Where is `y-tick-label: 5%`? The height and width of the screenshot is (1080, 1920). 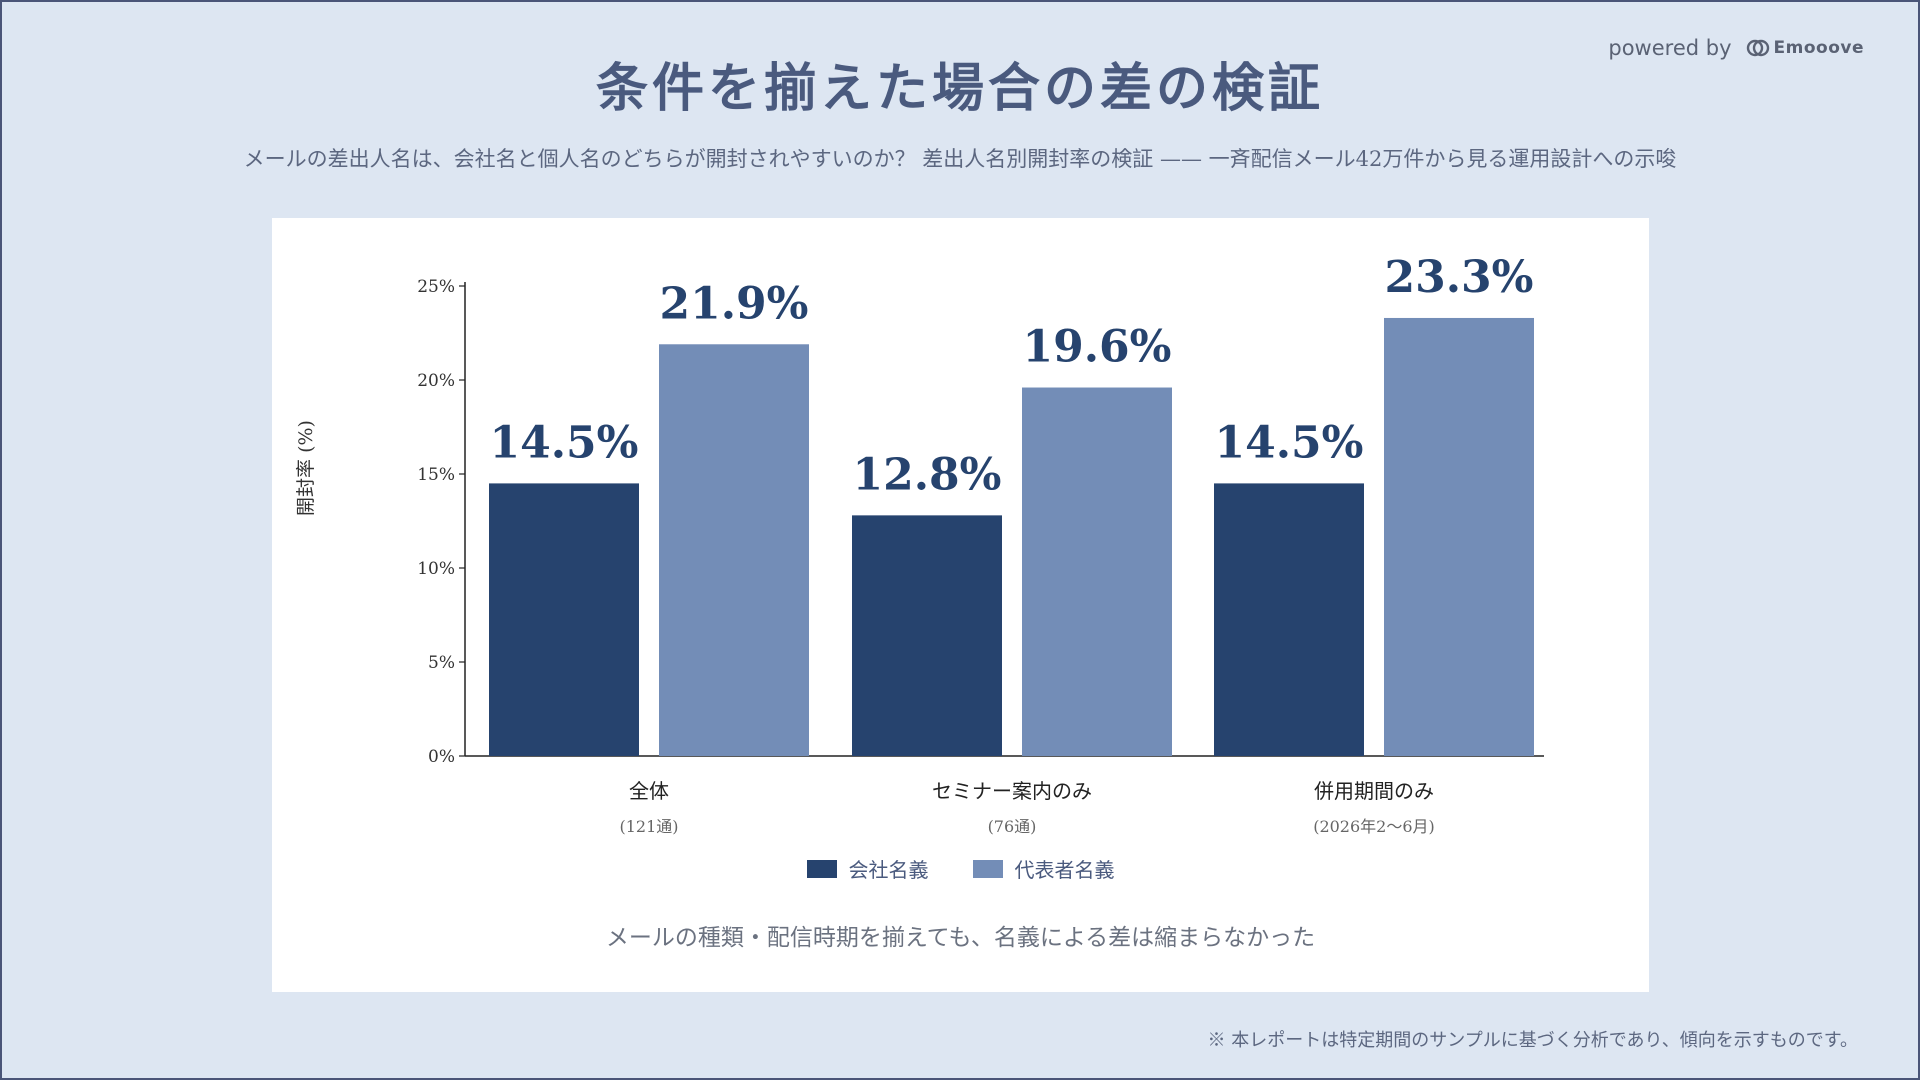 y-tick-label: 5% is located at coordinates (441, 663).